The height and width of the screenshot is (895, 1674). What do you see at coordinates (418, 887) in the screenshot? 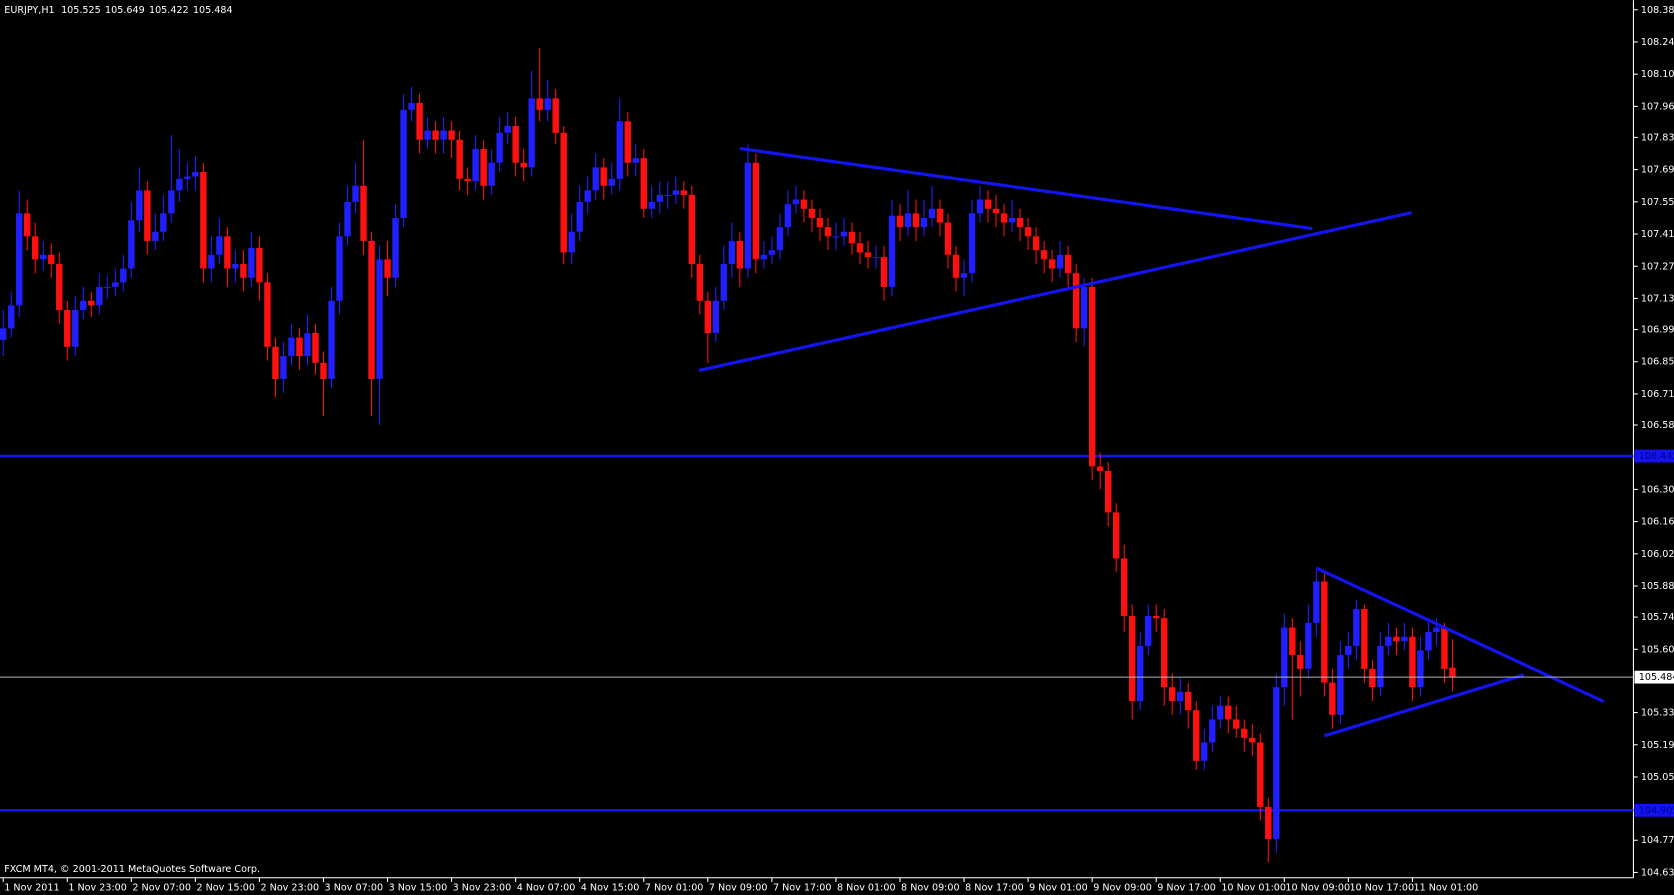
I see `x-tick-label: 3 Nov 15:00` at bounding box center [418, 887].